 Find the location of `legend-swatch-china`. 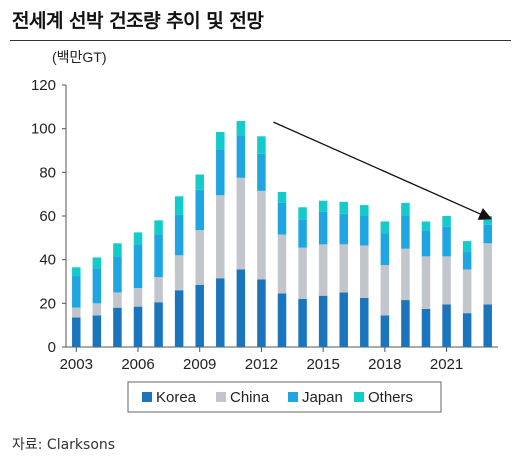

legend-swatch-china is located at coordinates (221, 397).